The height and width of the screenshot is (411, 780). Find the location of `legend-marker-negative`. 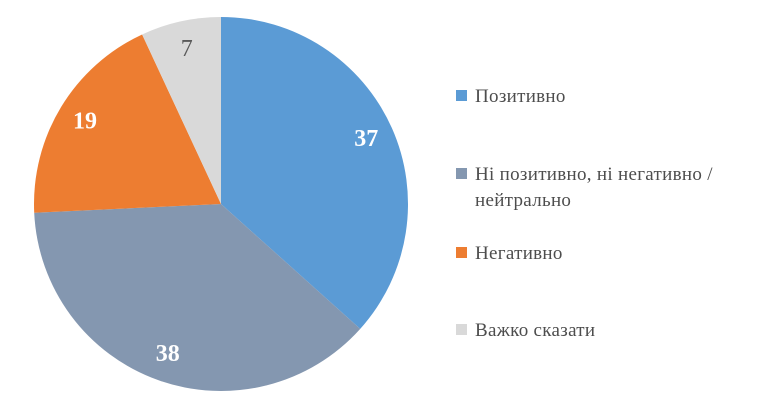

legend-marker-negative is located at coordinates (461, 252).